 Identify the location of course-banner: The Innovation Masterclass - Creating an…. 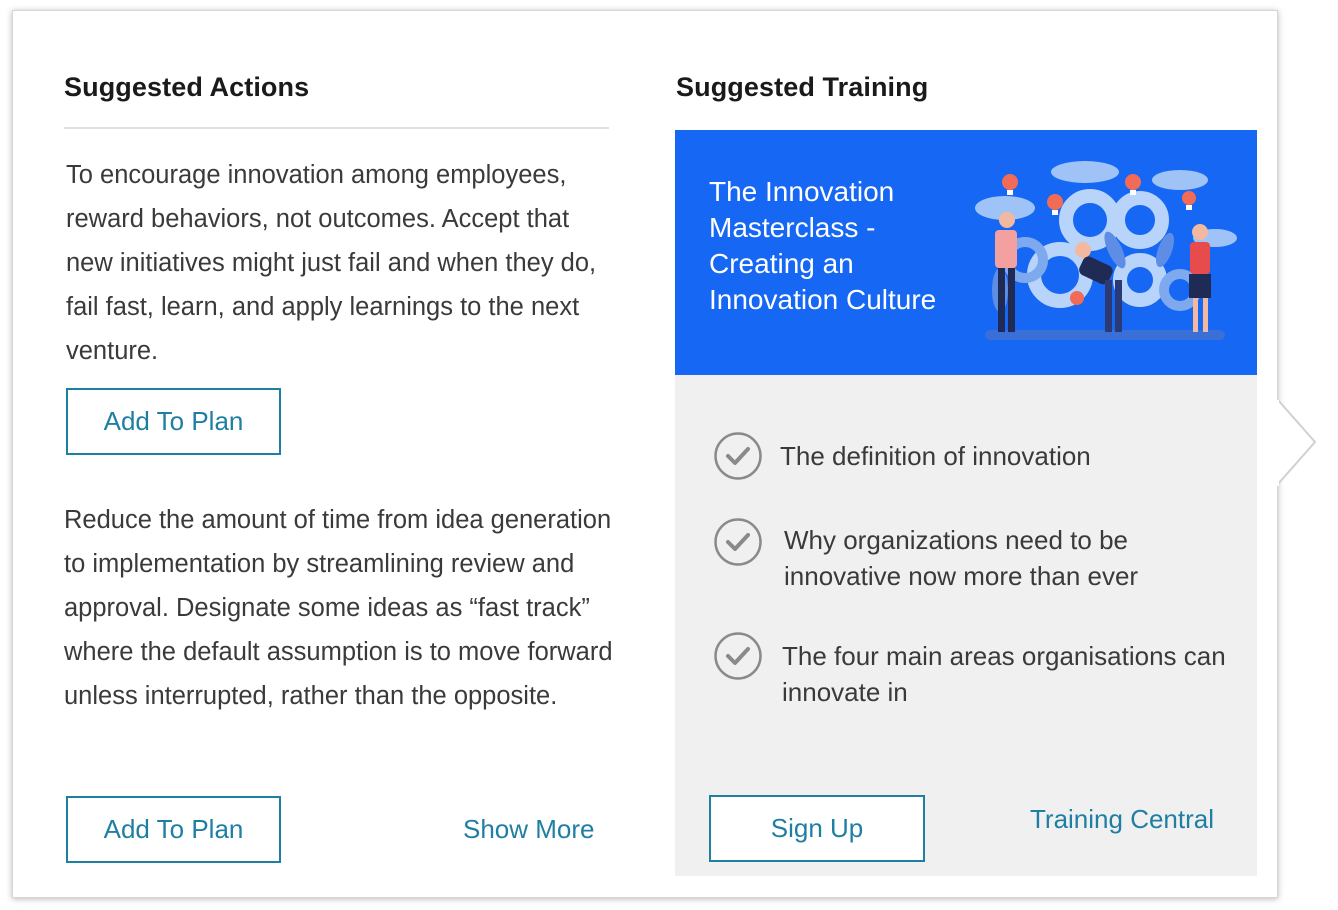
(966, 252).